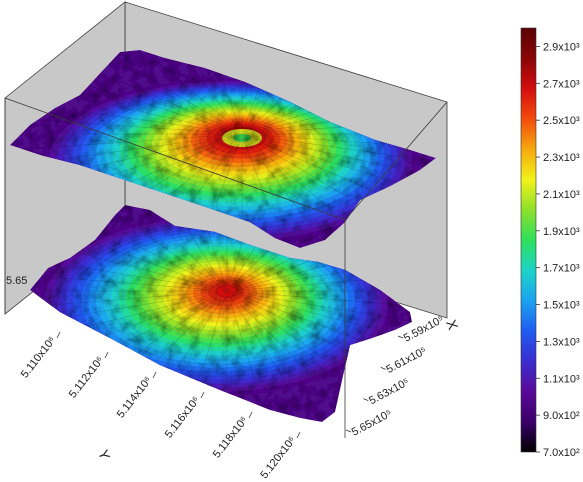 This screenshot has width=583, height=482. What do you see at coordinates (278, 457) in the screenshot?
I see `y-tick-label: 5.120x10⁶` at bounding box center [278, 457].